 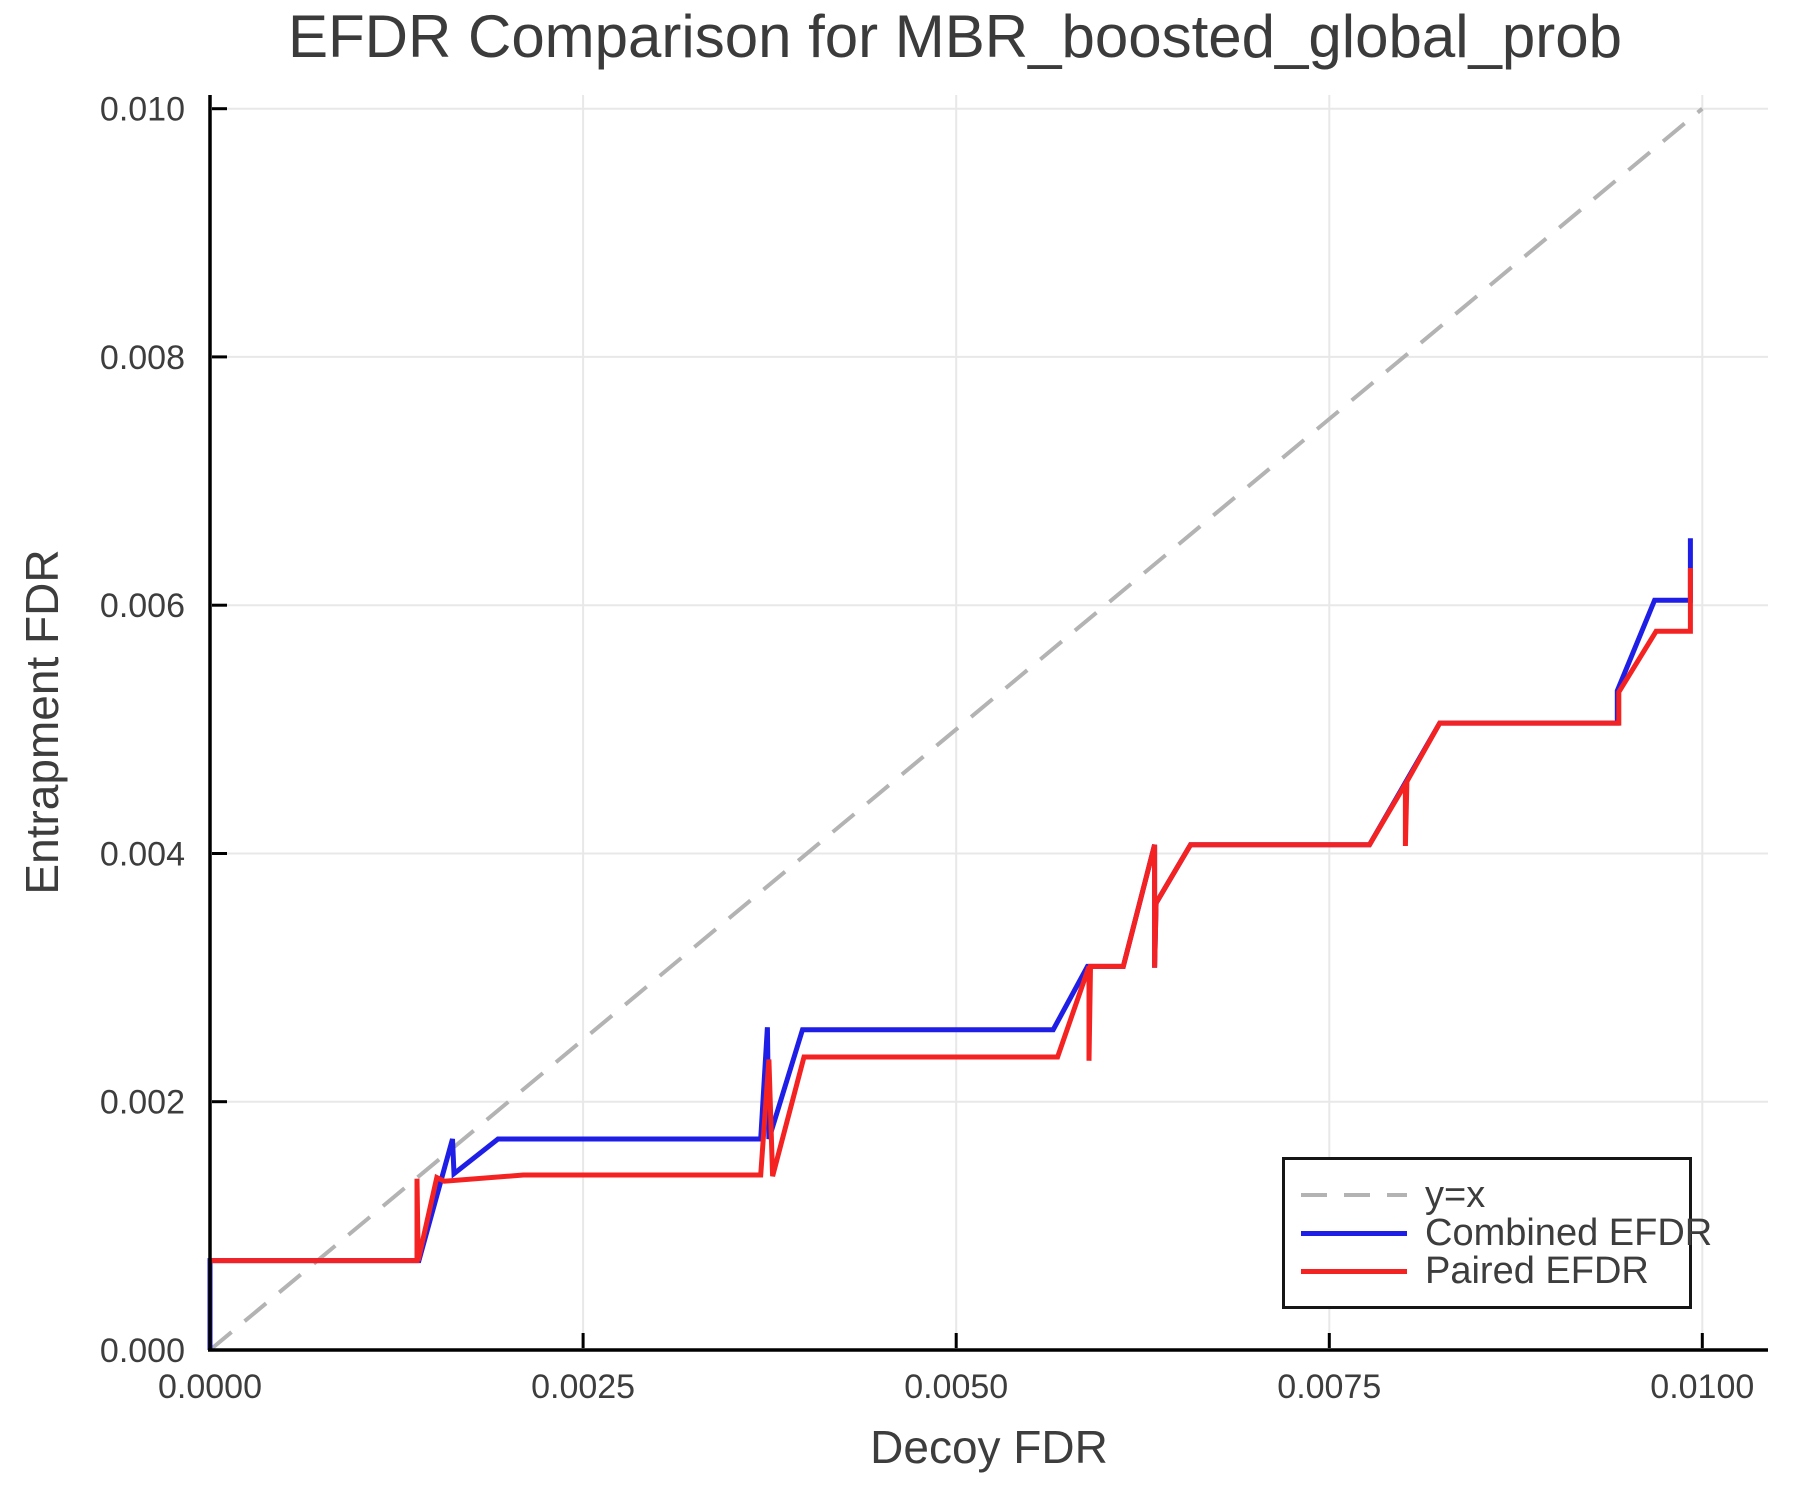 I want to click on legend-item-combined-efdr: Combined EFDR, so click(x=1498, y=1233).